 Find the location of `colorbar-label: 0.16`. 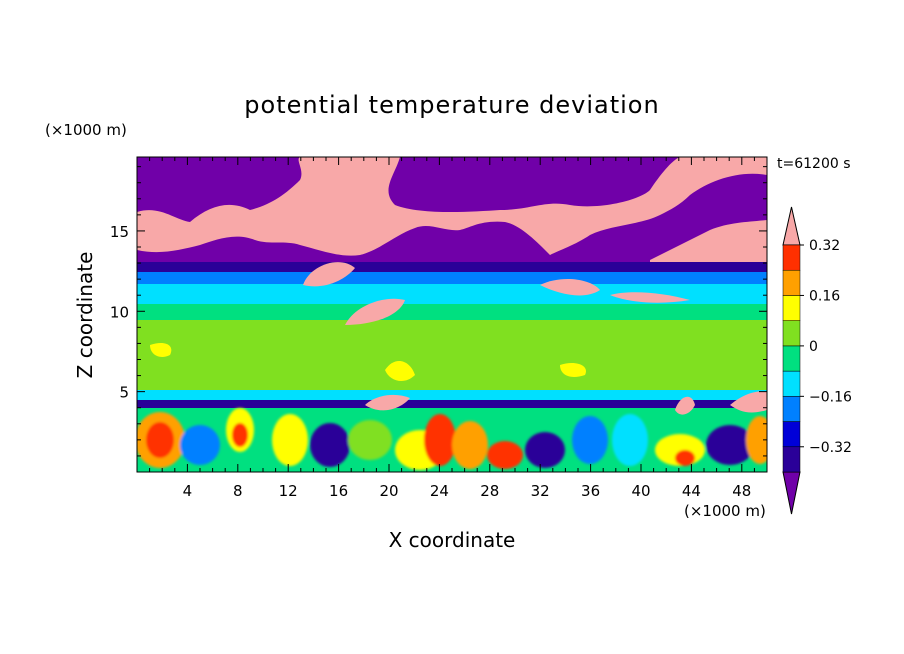

colorbar-label: 0.16 is located at coordinates (824, 296).